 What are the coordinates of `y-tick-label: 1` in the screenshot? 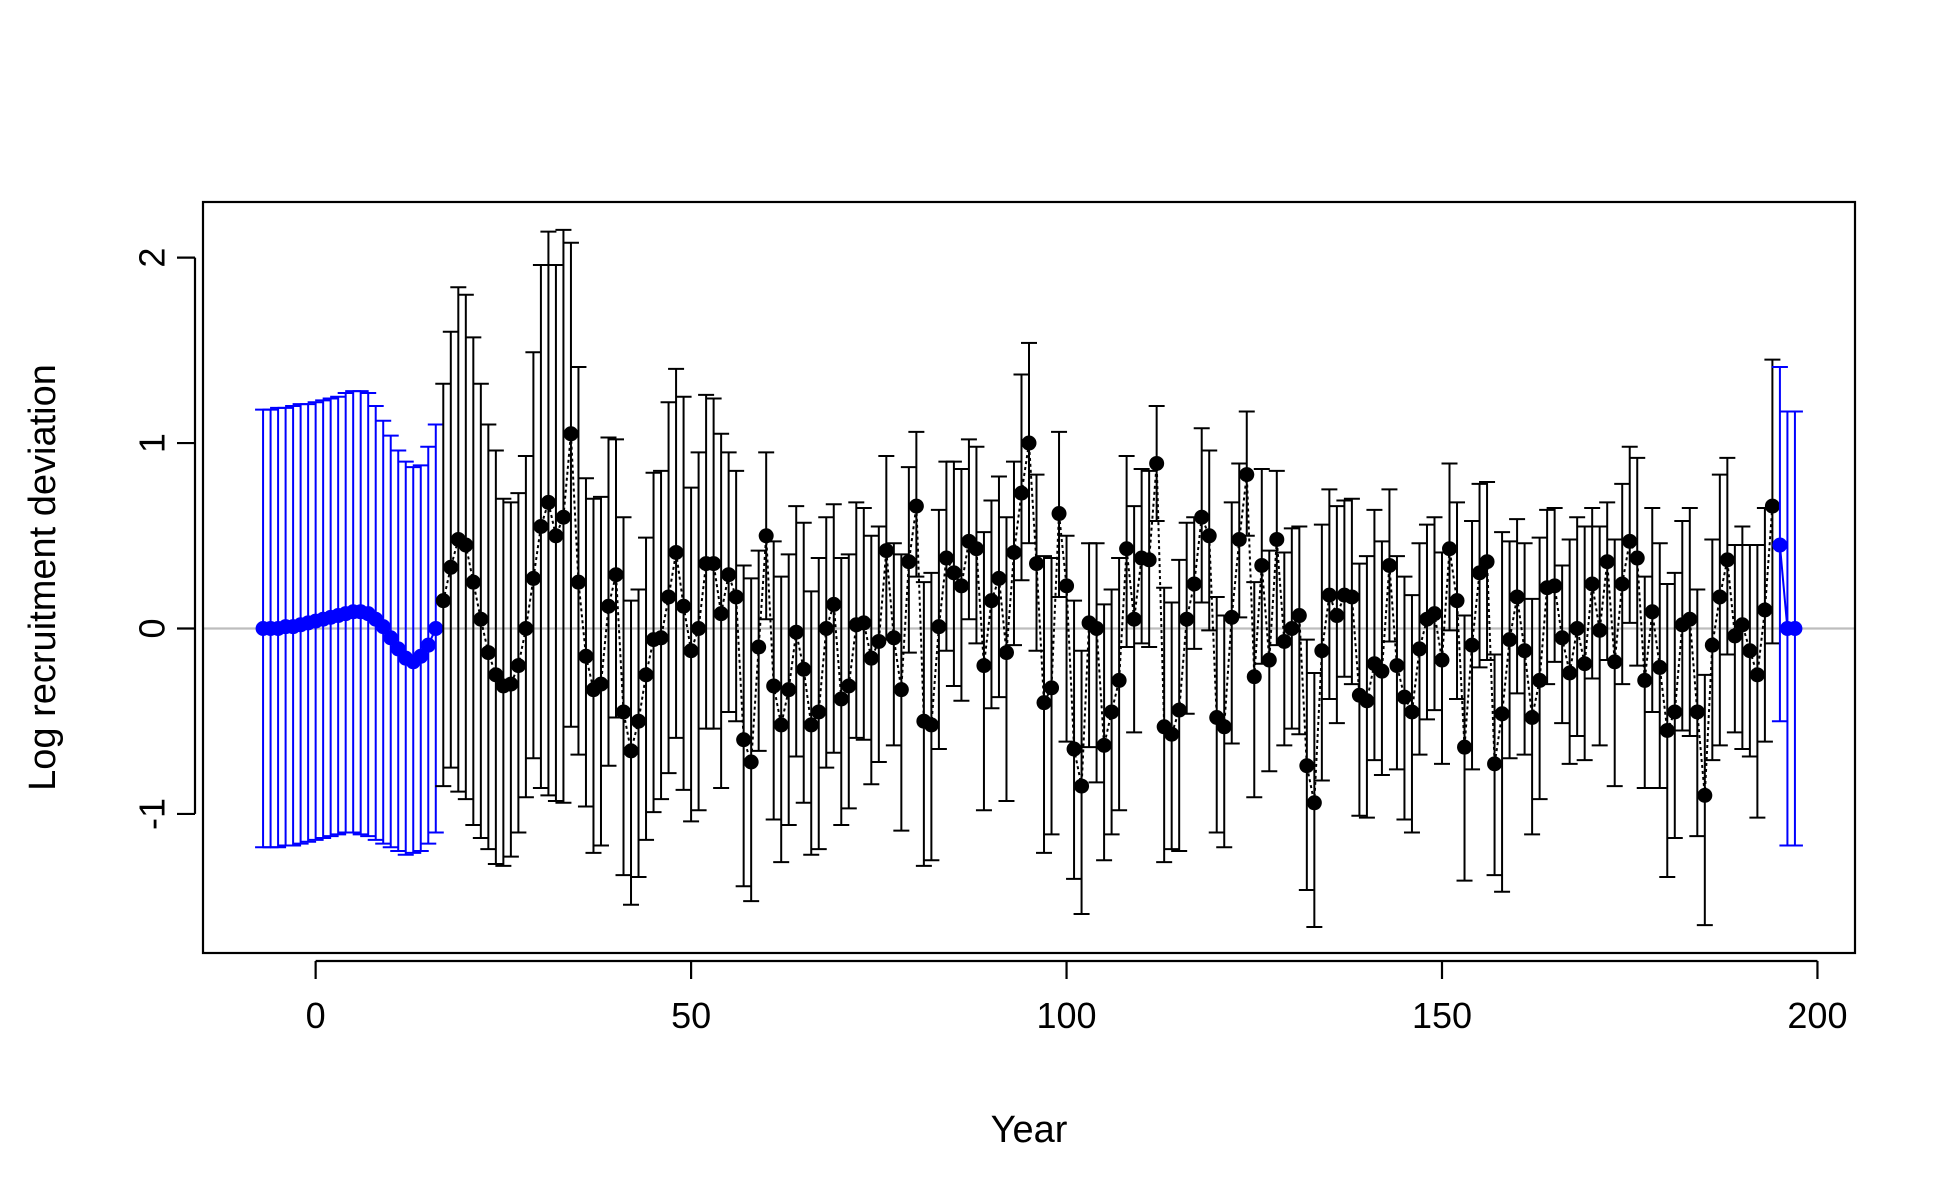 It's located at (152, 443).